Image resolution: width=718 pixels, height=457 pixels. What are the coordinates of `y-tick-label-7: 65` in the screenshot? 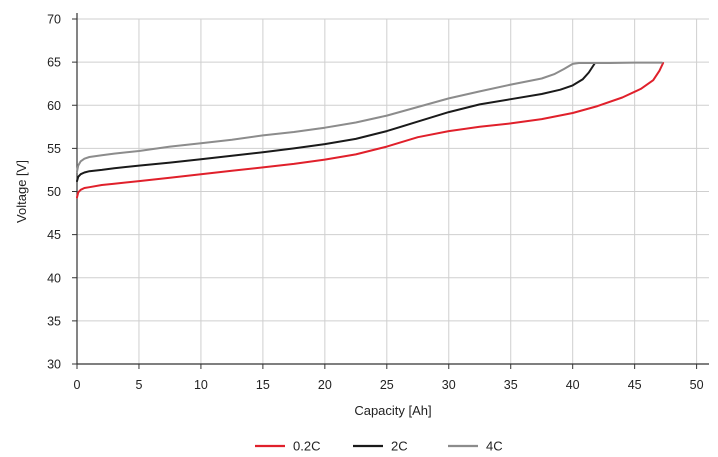 It's located at (54, 63).